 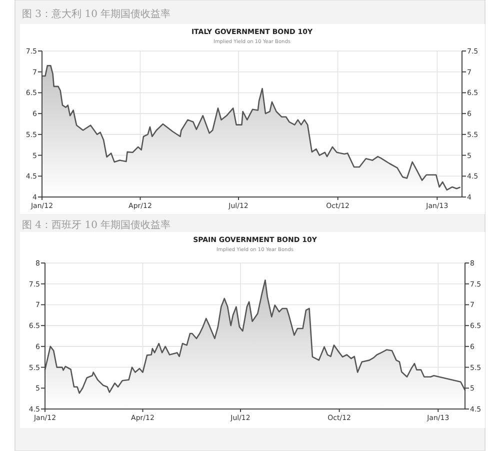 What do you see at coordinates (96, 14) in the screenshot?
I see `caption: 图 3：意大利 10 年期国债收益率` at bounding box center [96, 14].